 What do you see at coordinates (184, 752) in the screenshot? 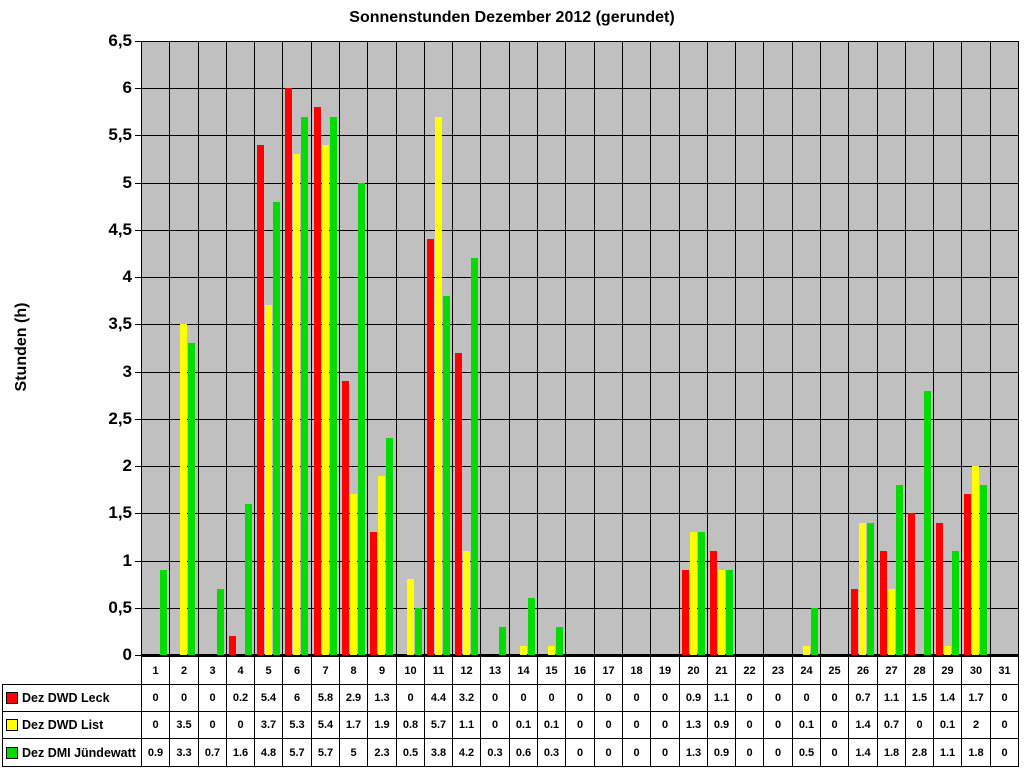
I see `value-cell: 3.3` at bounding box center [184, 752].